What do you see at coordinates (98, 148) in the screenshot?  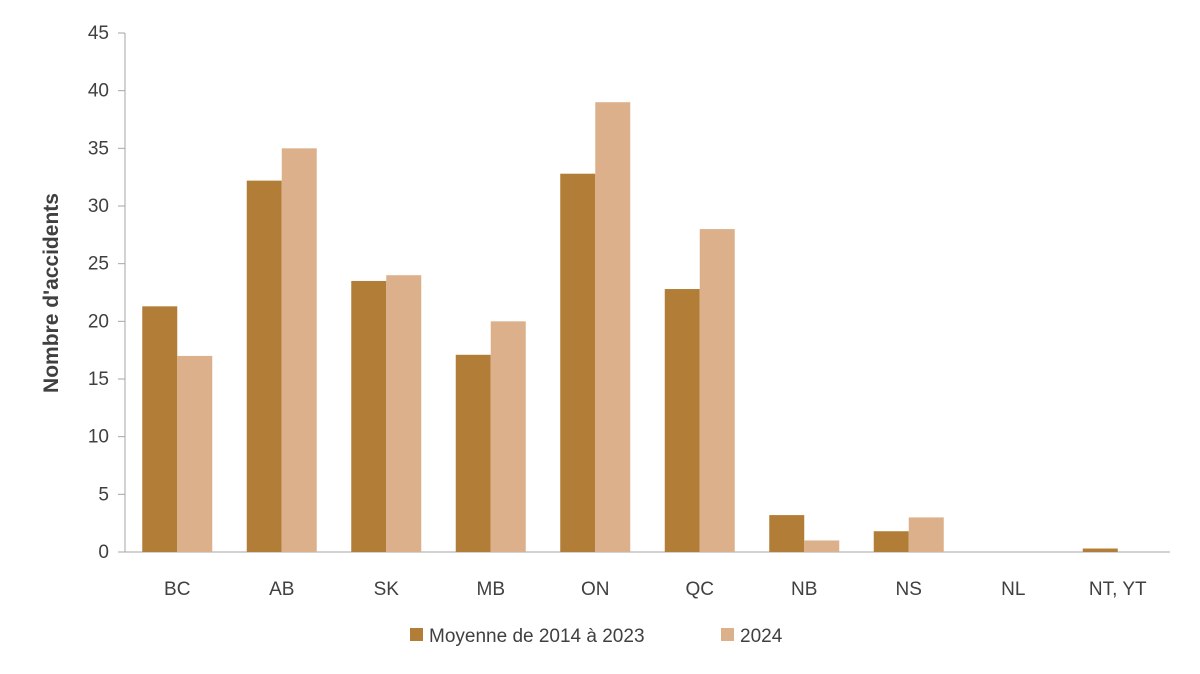 I see `y-tick-label: 35` at bounding box center [98, 148].